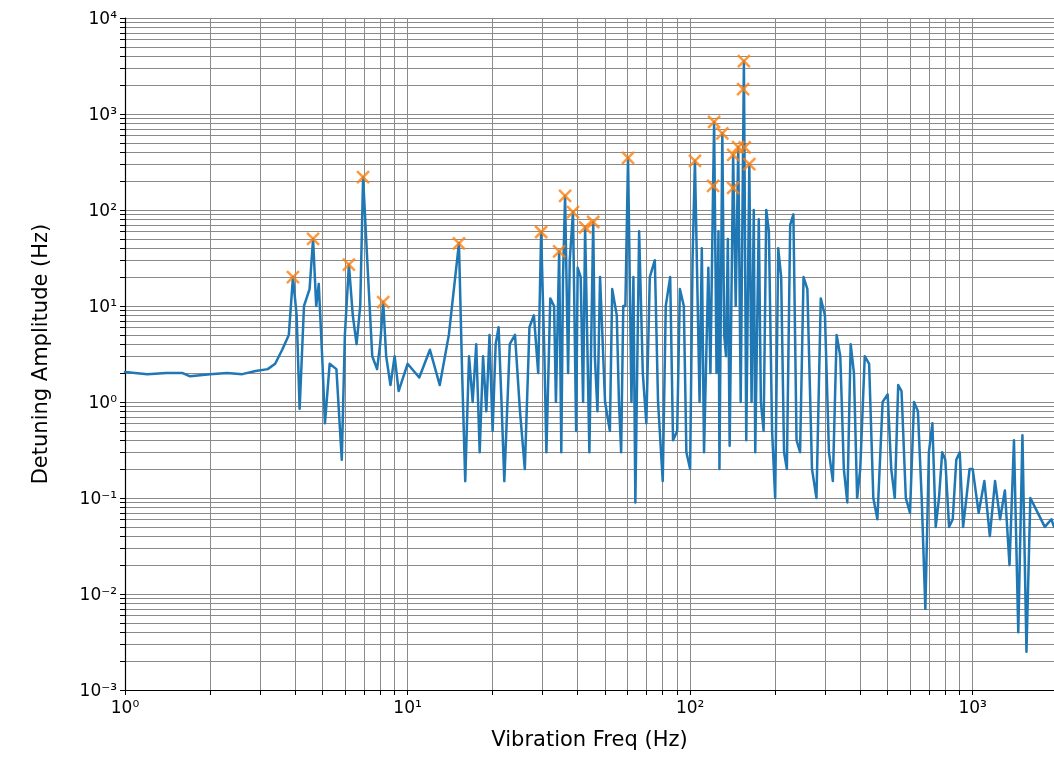 This screenshot has height=771, width=1054. What do you see at coordinates (972, 706) in the screenshot?
I see `x-tick-label: 10³` at bounding box center [972, 706].